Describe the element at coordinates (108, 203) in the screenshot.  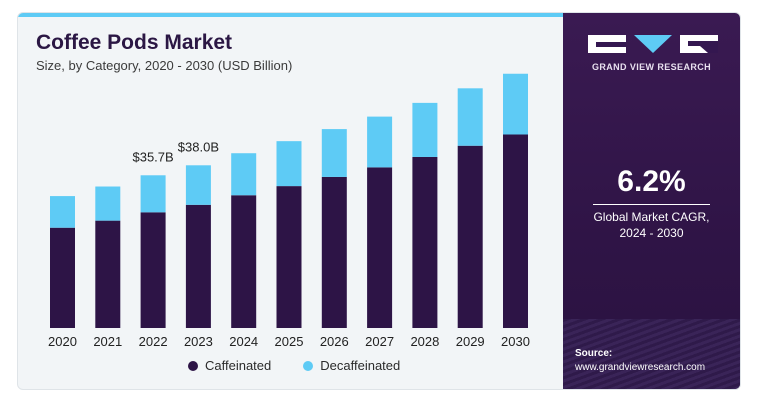
I see `bar-decaffeinated-2021` at that location.